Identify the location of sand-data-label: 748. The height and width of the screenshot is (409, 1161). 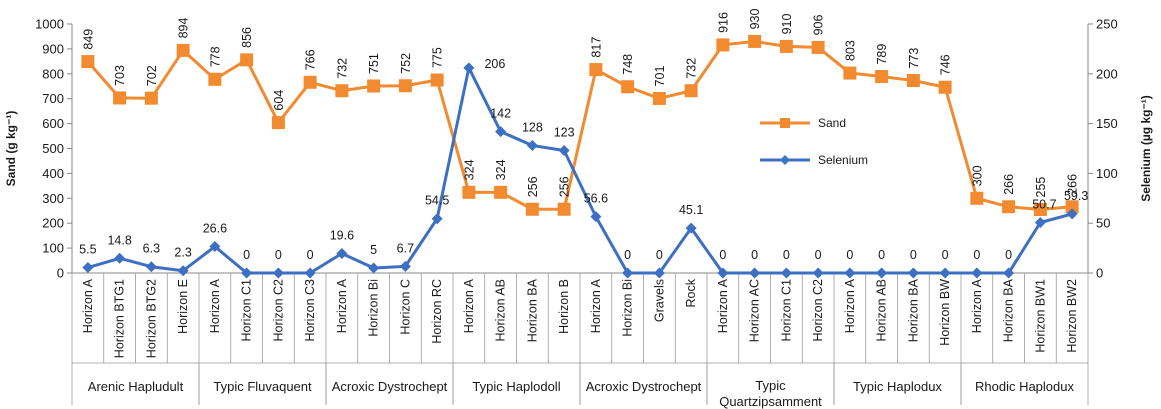
(628, 64).